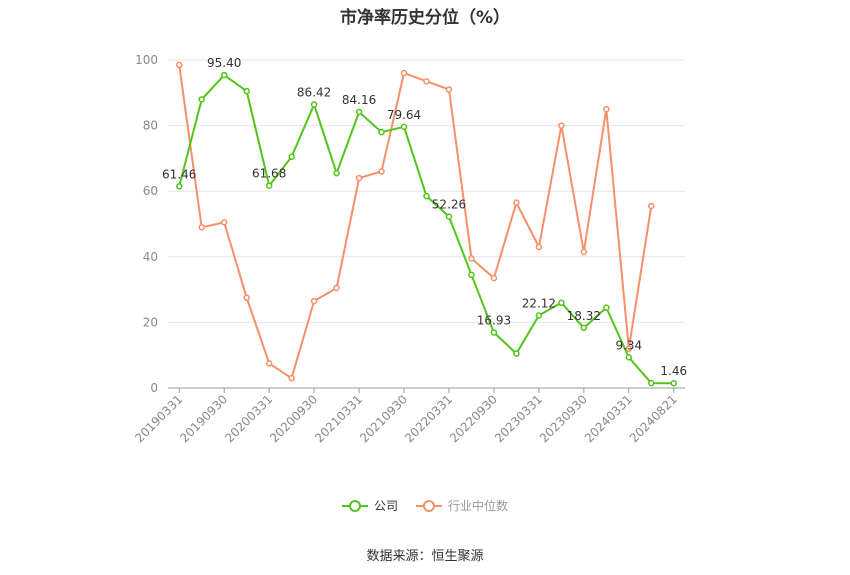 Image resolution: width=850 pixels, height=575 pixels. I want to click on x-tick-label: 20190331, so click(158, 418).